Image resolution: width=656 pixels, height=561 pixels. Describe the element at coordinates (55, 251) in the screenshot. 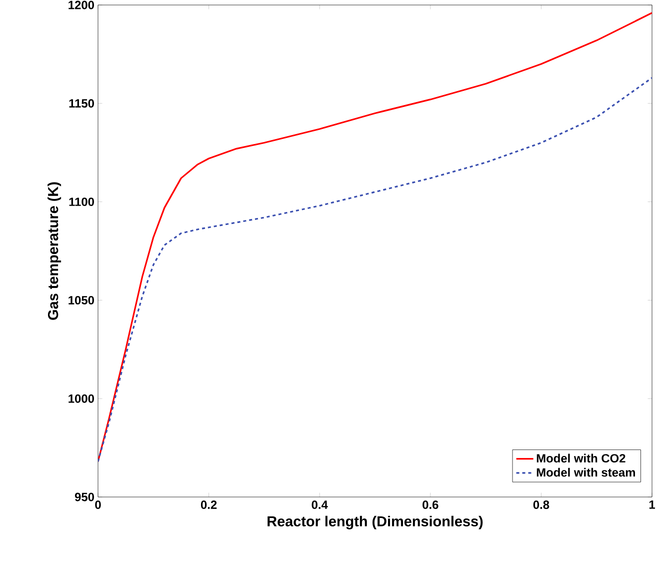

I see `y-axis-title: Gas temperature (K)` at that location.